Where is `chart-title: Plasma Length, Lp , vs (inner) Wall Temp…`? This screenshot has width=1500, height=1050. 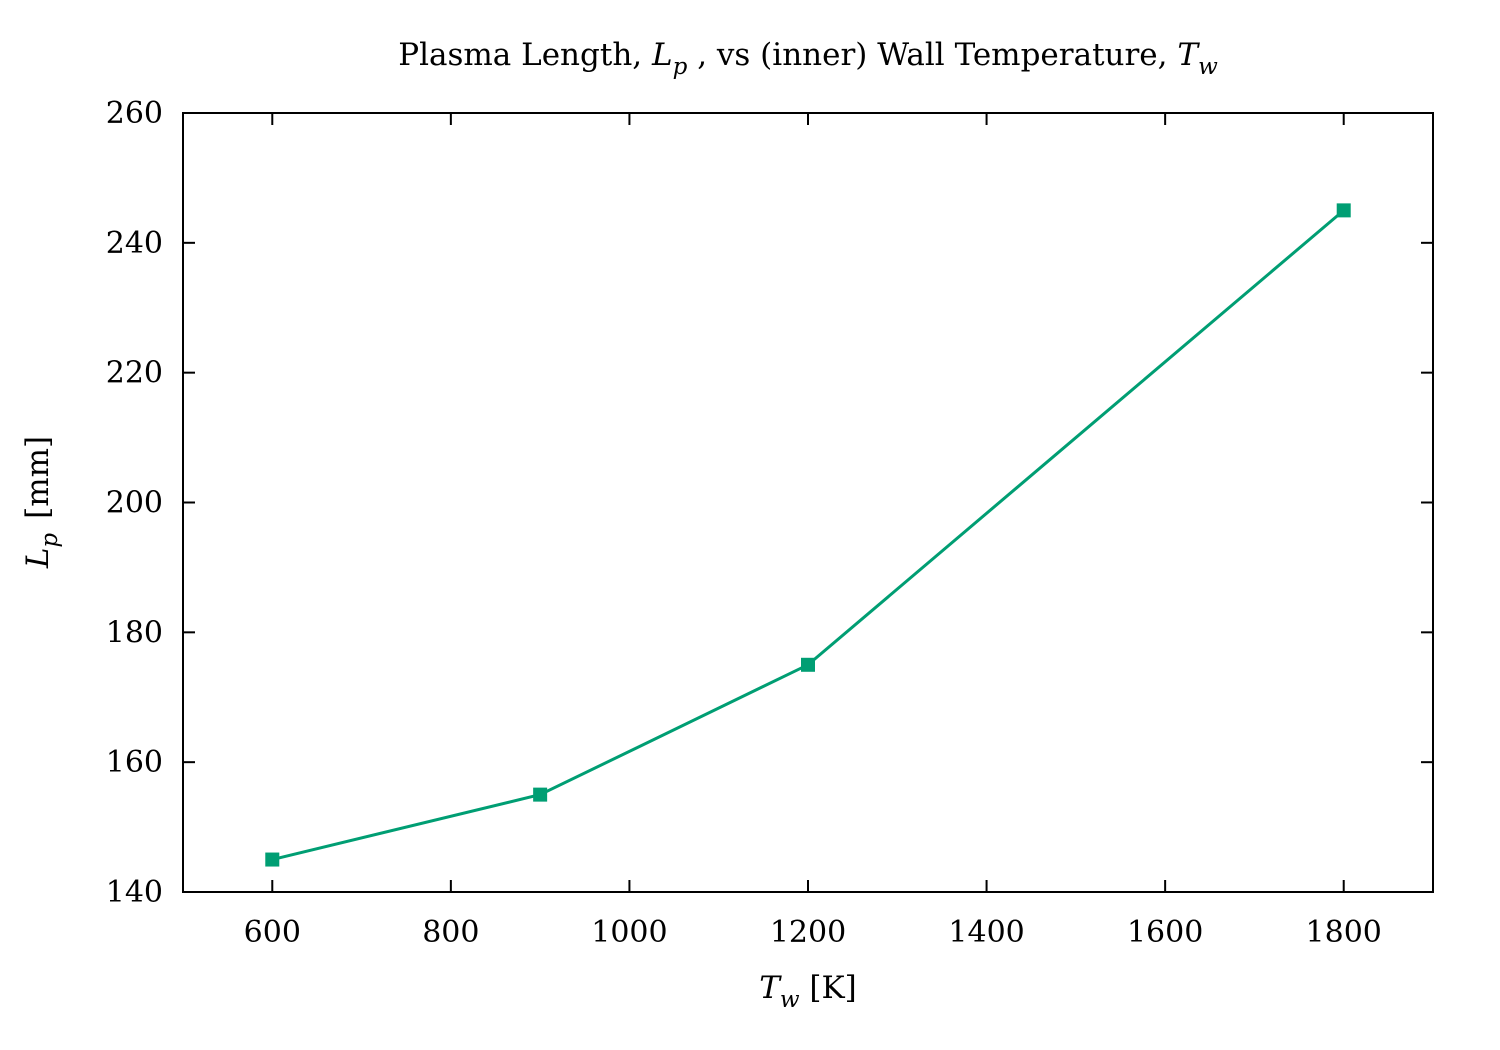
chart-title: Plasma Length, Lp , vs (inner) Wall Temp… is located at coordinates (808, 58).